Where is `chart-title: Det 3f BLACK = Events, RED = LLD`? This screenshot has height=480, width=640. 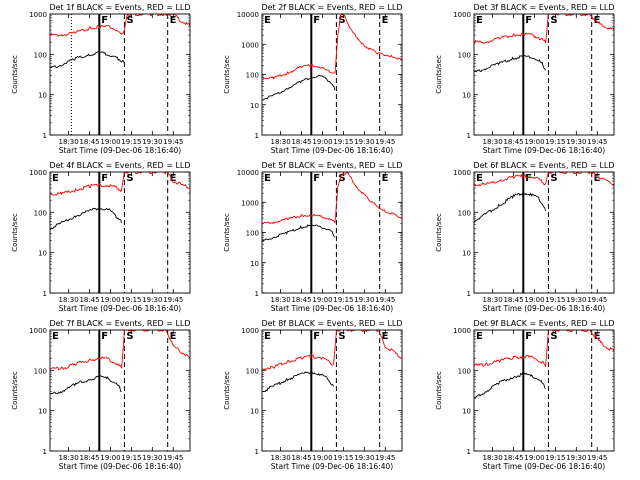 chart-title: Det 3f BLACK = Events, RED = LLD is located at coordinates (543, 7).